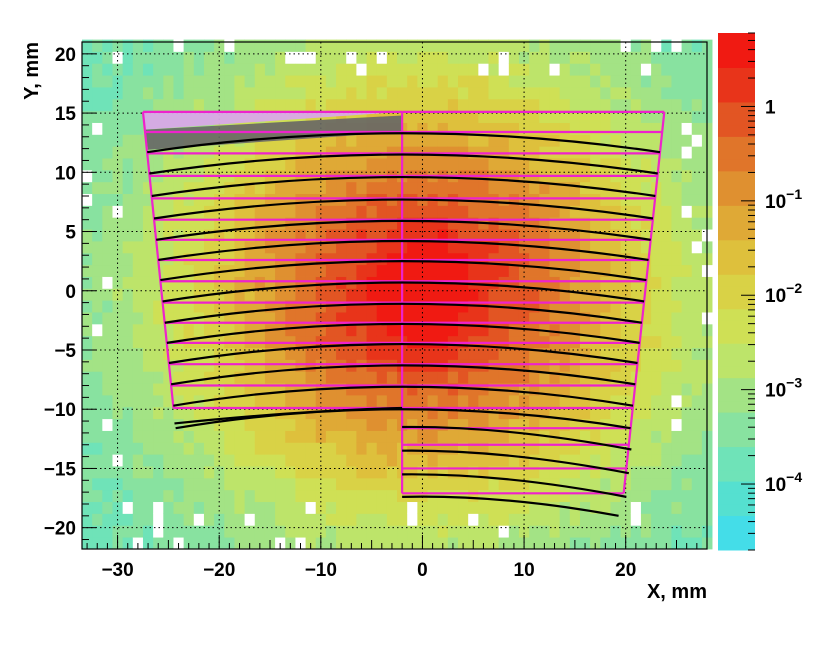 The height and width of the screenshot is (655, 830). I want to click on x-tick-label: 20, so click(625, 570).